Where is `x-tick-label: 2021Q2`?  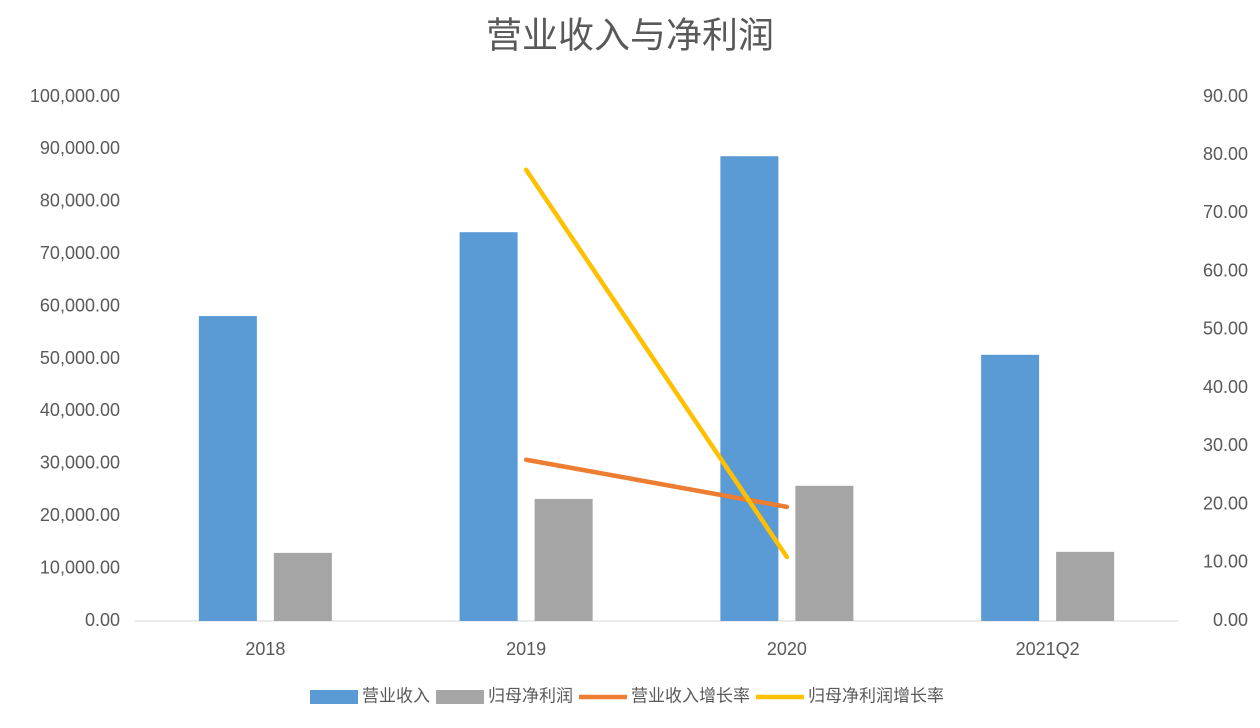
x-tick-label: 2021Q2 is located at coordinates (1048, 649).